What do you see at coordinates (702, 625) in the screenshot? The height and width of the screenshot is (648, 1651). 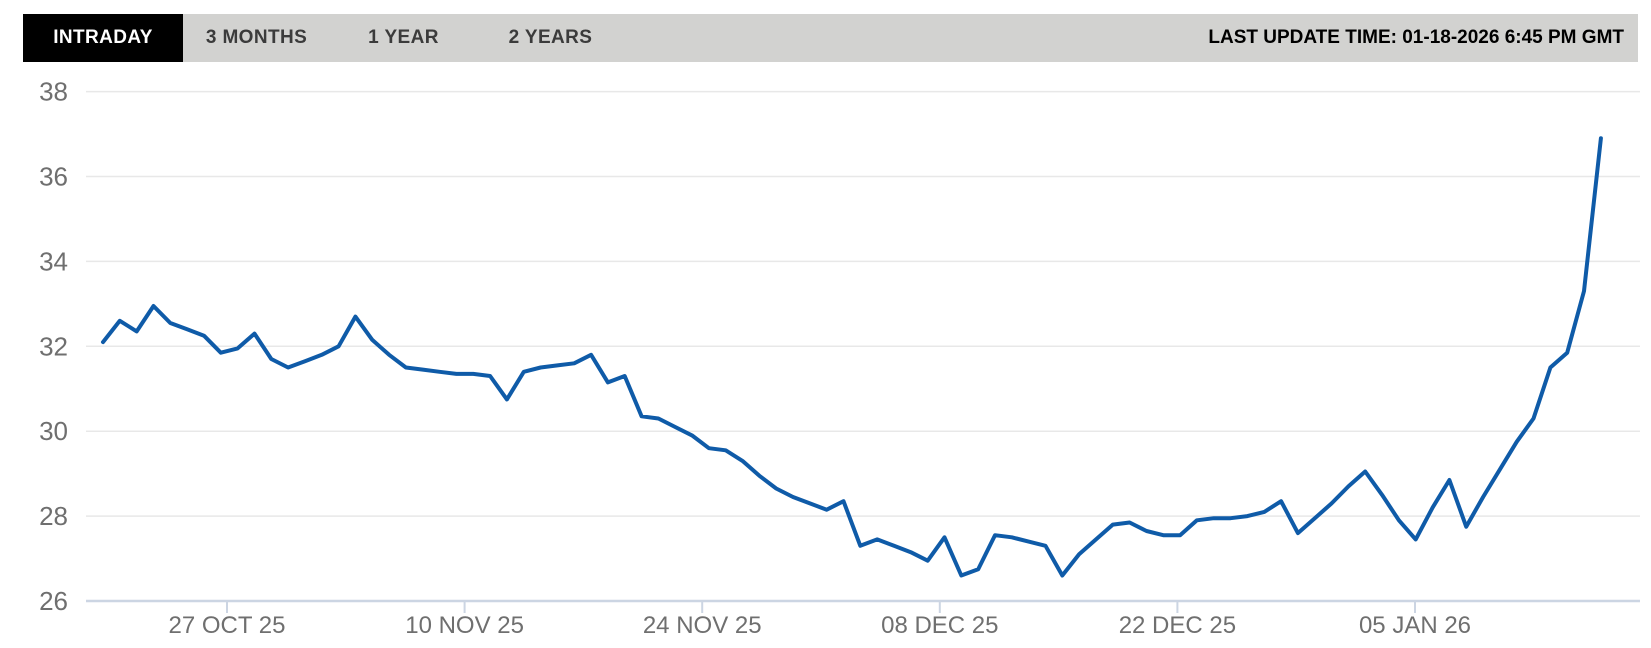 I see `x-tick-label: 24 NOV 25` at bounding box center [702, 625].